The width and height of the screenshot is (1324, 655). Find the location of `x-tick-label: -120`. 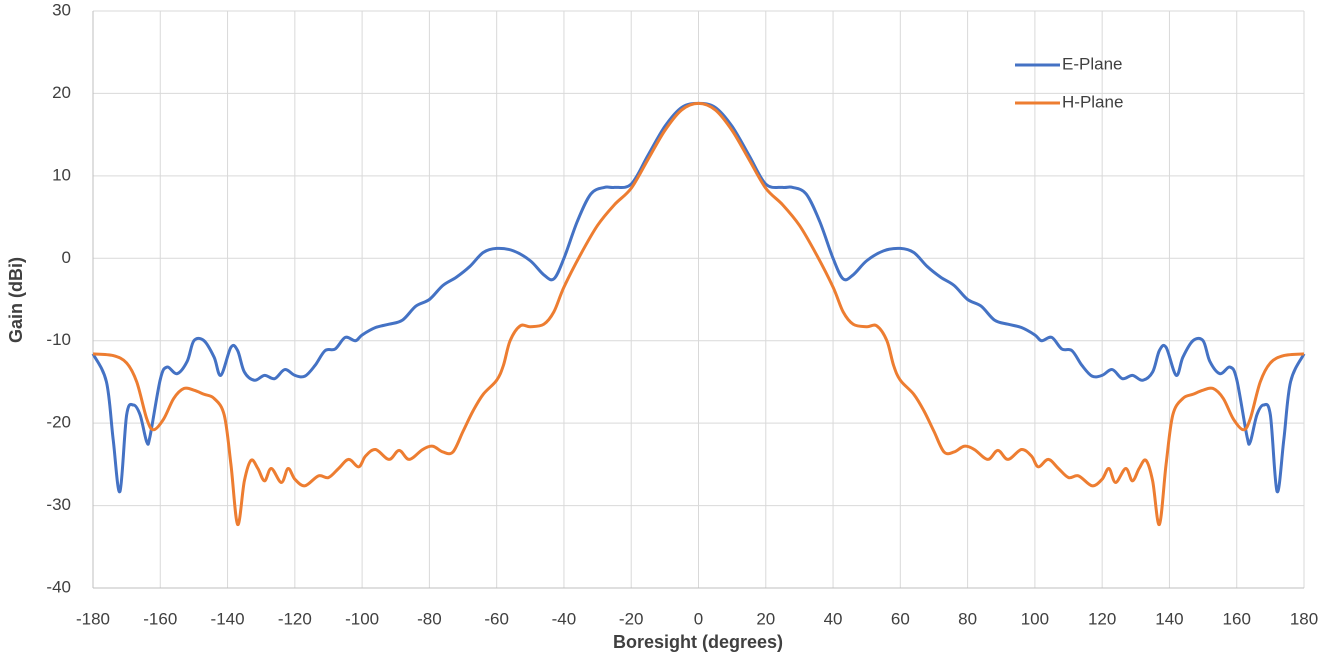

x-tick-label: -120 is located at coordinates (295, 618).